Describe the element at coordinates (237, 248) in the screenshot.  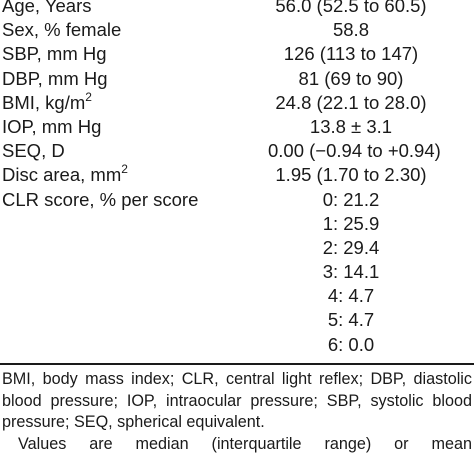
I see `table-row: 2: 29.4` at that location.